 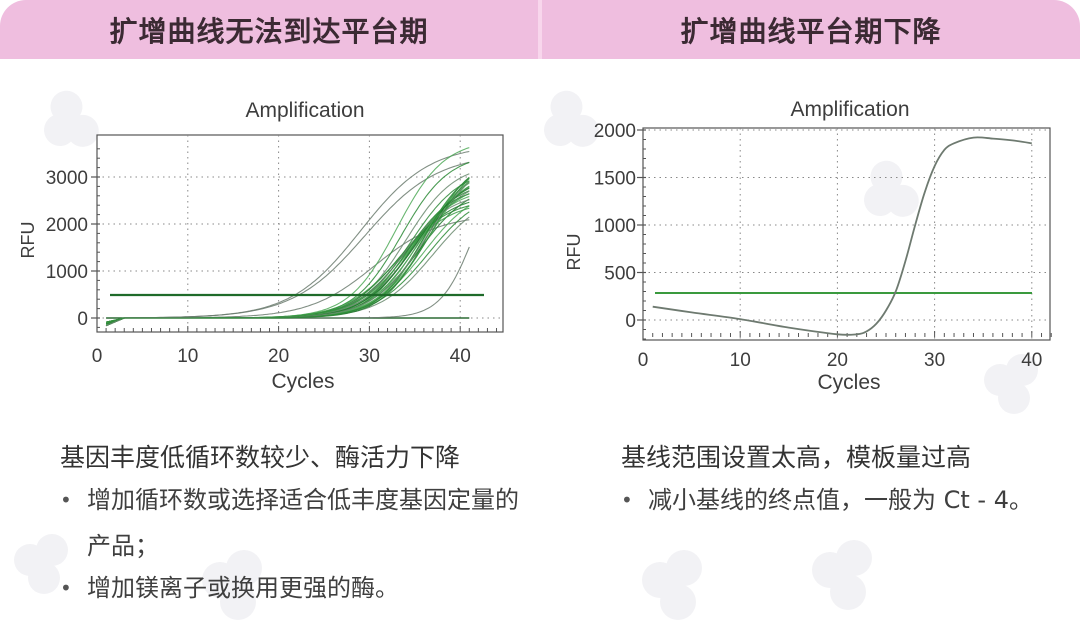 I want to click on amplification-curve, so click(x=842, y=236).